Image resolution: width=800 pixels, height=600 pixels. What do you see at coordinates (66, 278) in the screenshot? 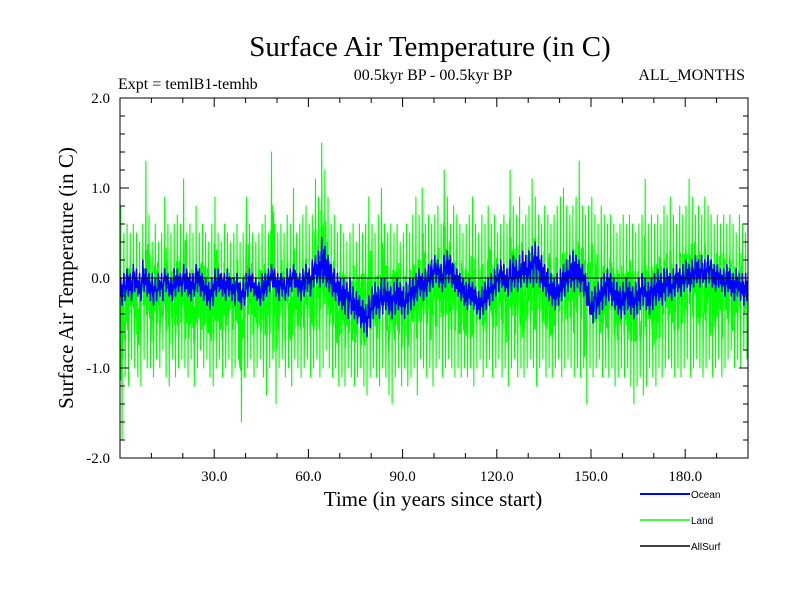
I see `y-axis-label: Surface Air Temperature (in C)` at bounding box center [66, 278].